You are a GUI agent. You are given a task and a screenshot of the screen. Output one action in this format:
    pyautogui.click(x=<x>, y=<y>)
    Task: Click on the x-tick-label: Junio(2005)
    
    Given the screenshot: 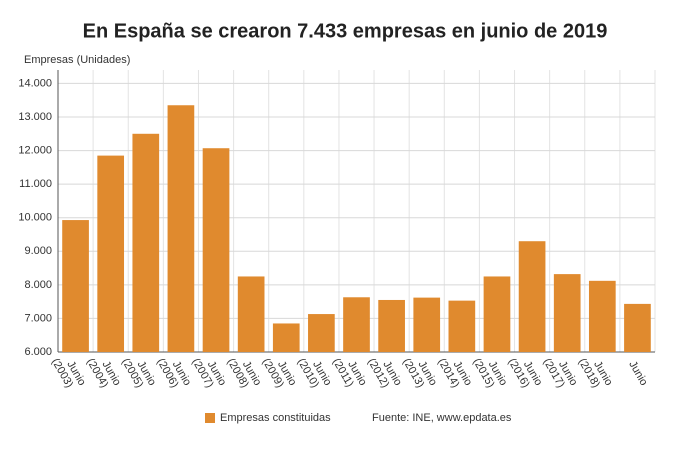 What is the action you would take?
    pyautogui.click(x=138, y=371)
    